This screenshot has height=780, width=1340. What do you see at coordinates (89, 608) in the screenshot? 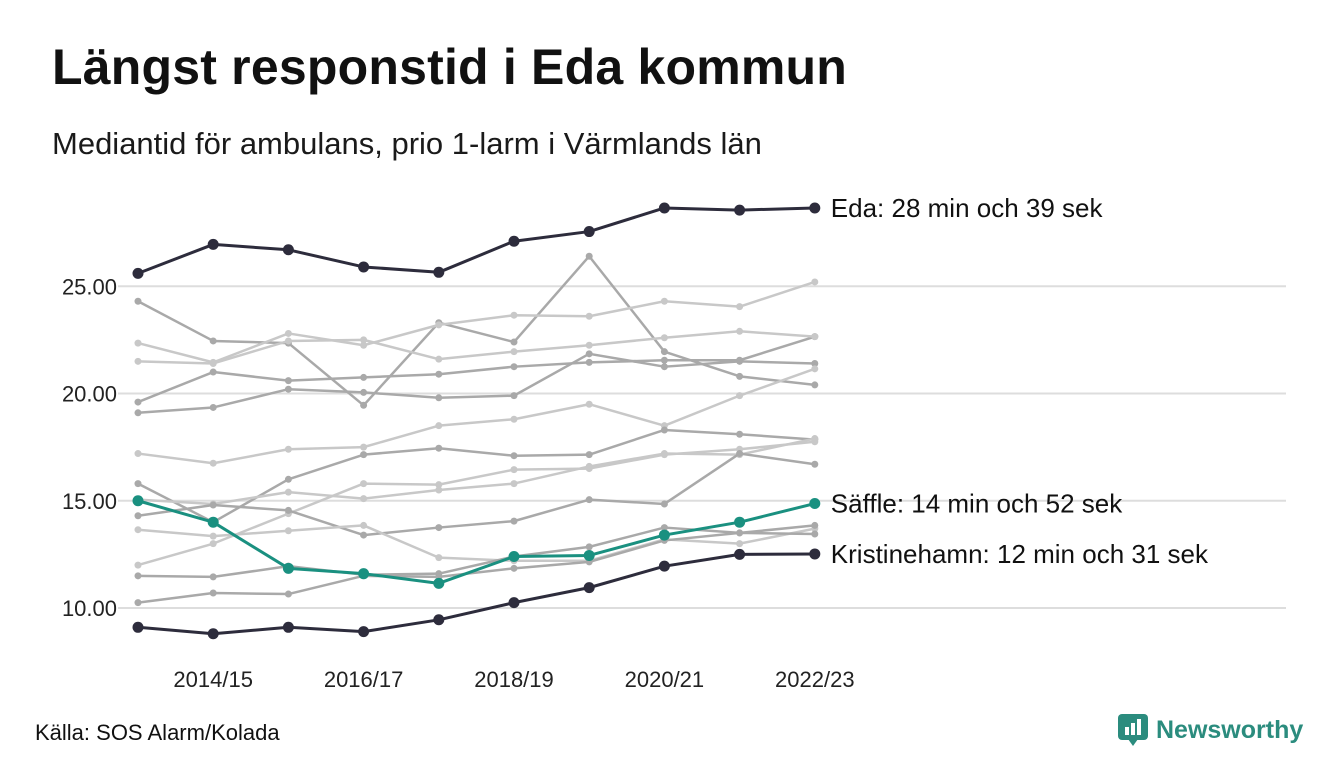
I see `y-tick-label: 10.00` at bounding box center [89, 608].